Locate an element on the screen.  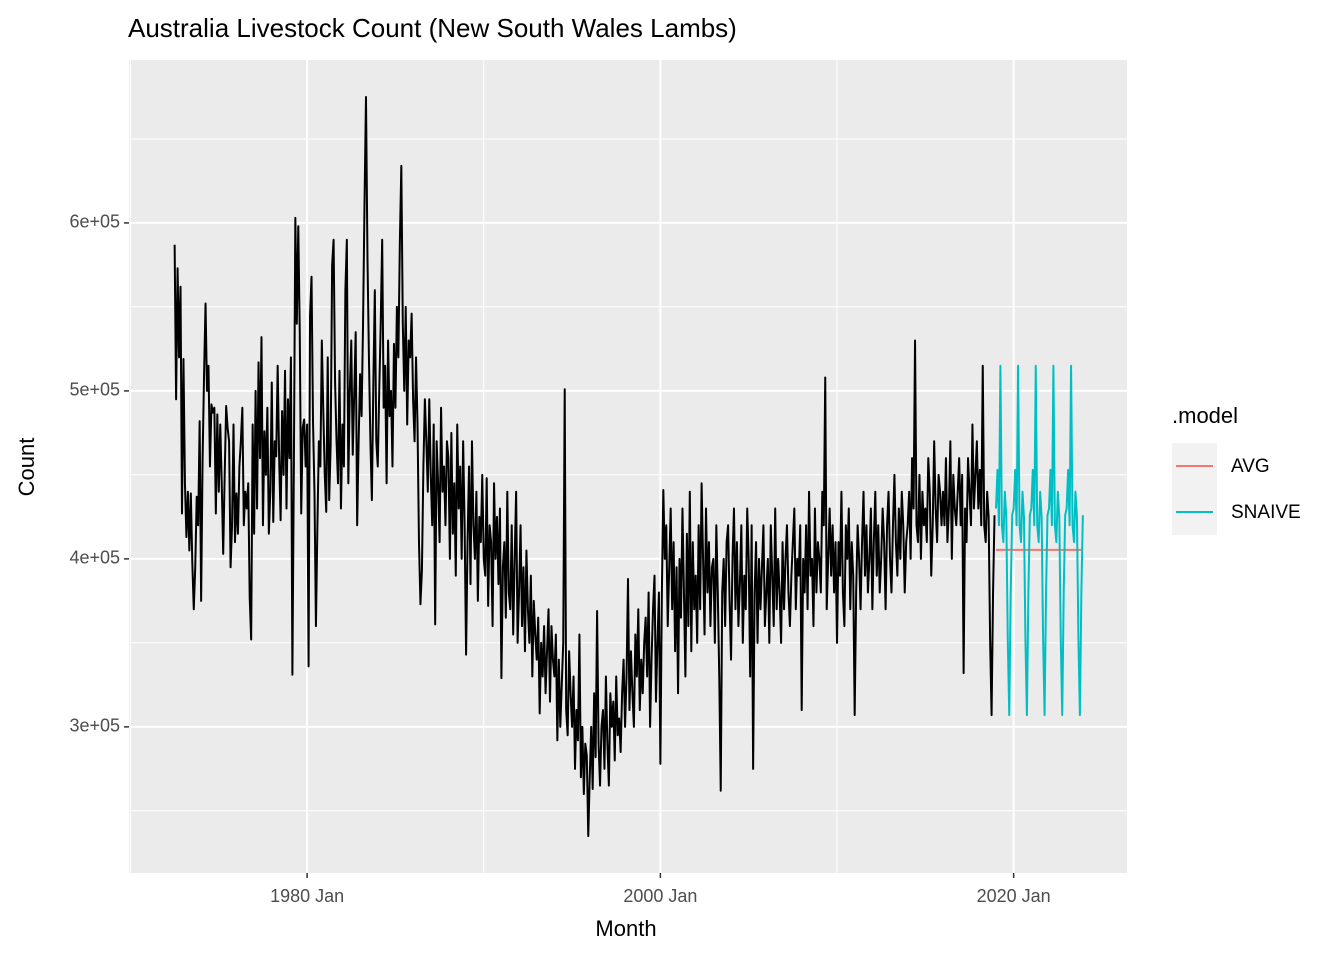
y-tick-label: 4e+05 is located at coordinates (94, 558).